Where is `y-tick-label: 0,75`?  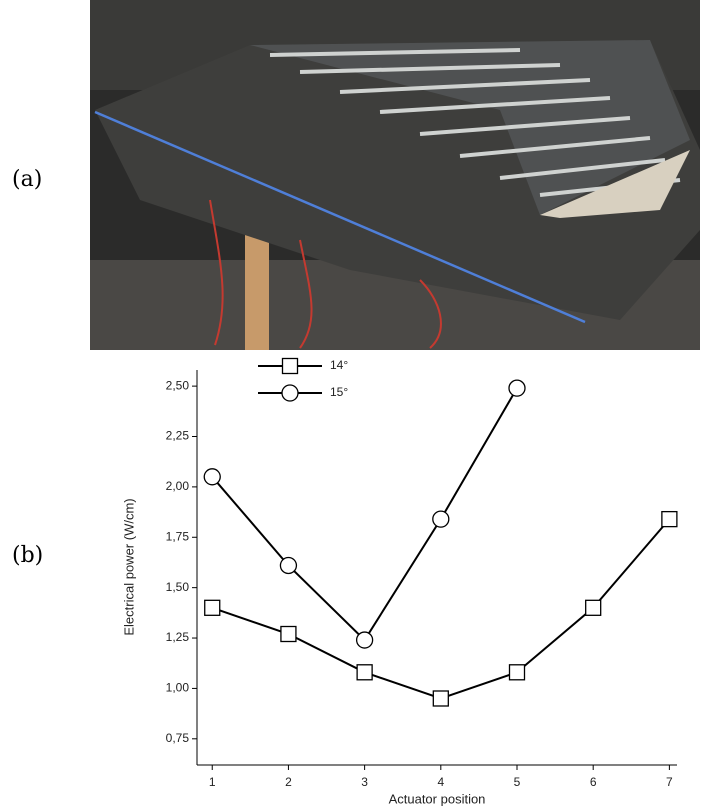
y-tick-label: 0,75 is located at coordinates (178, 738).